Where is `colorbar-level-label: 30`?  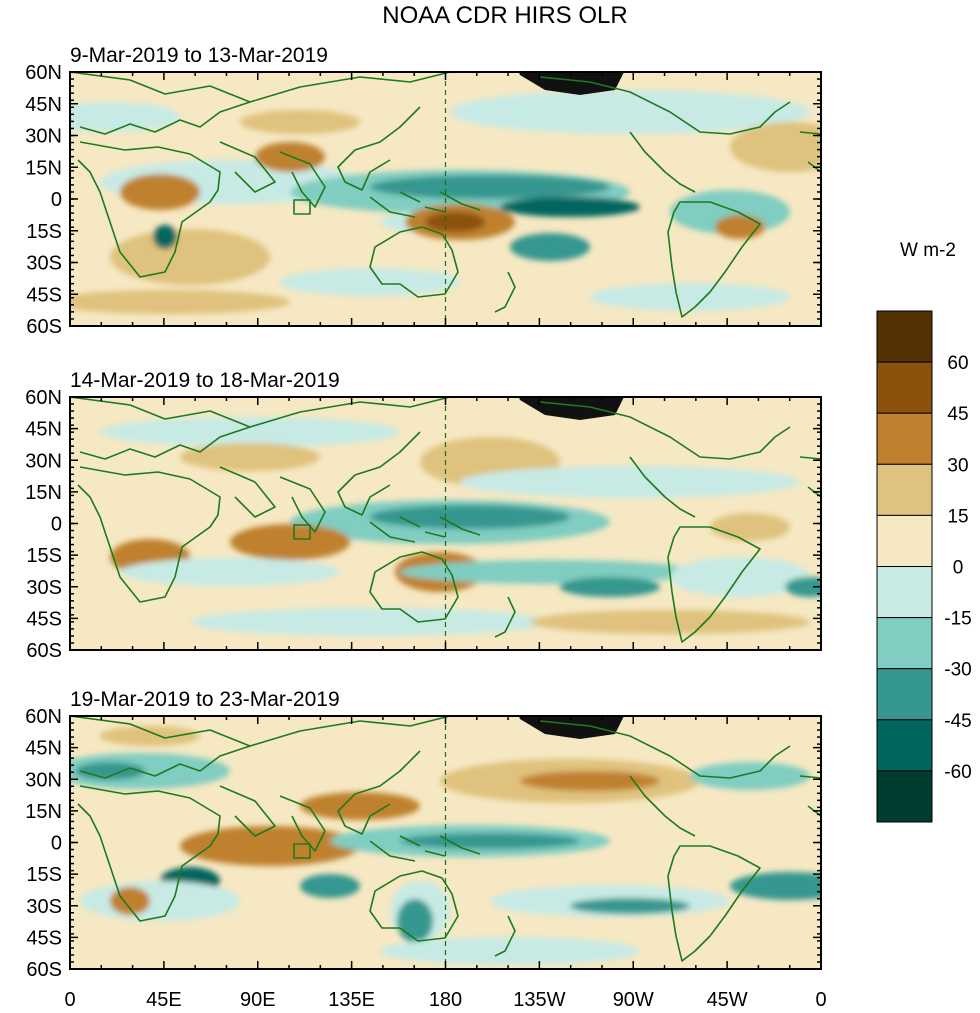 colorbar-level-label: 30 is located at coordinates (957, 465).